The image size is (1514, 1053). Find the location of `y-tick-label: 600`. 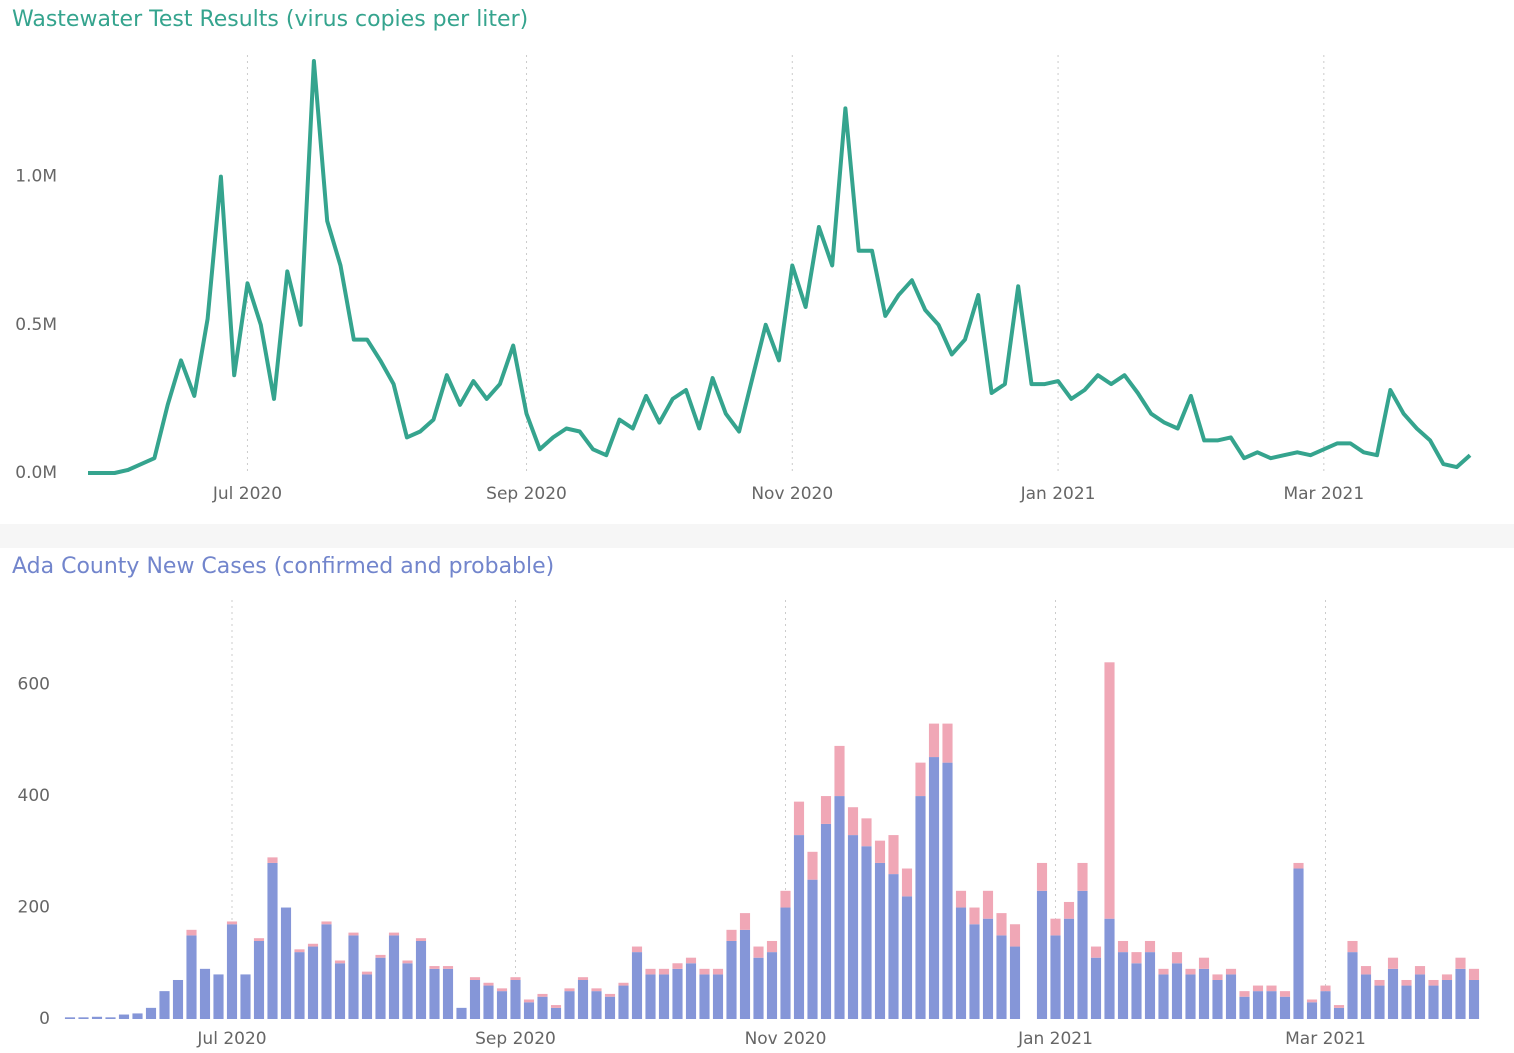

y-tick-label: 600 is located at coordinates (34, 685).